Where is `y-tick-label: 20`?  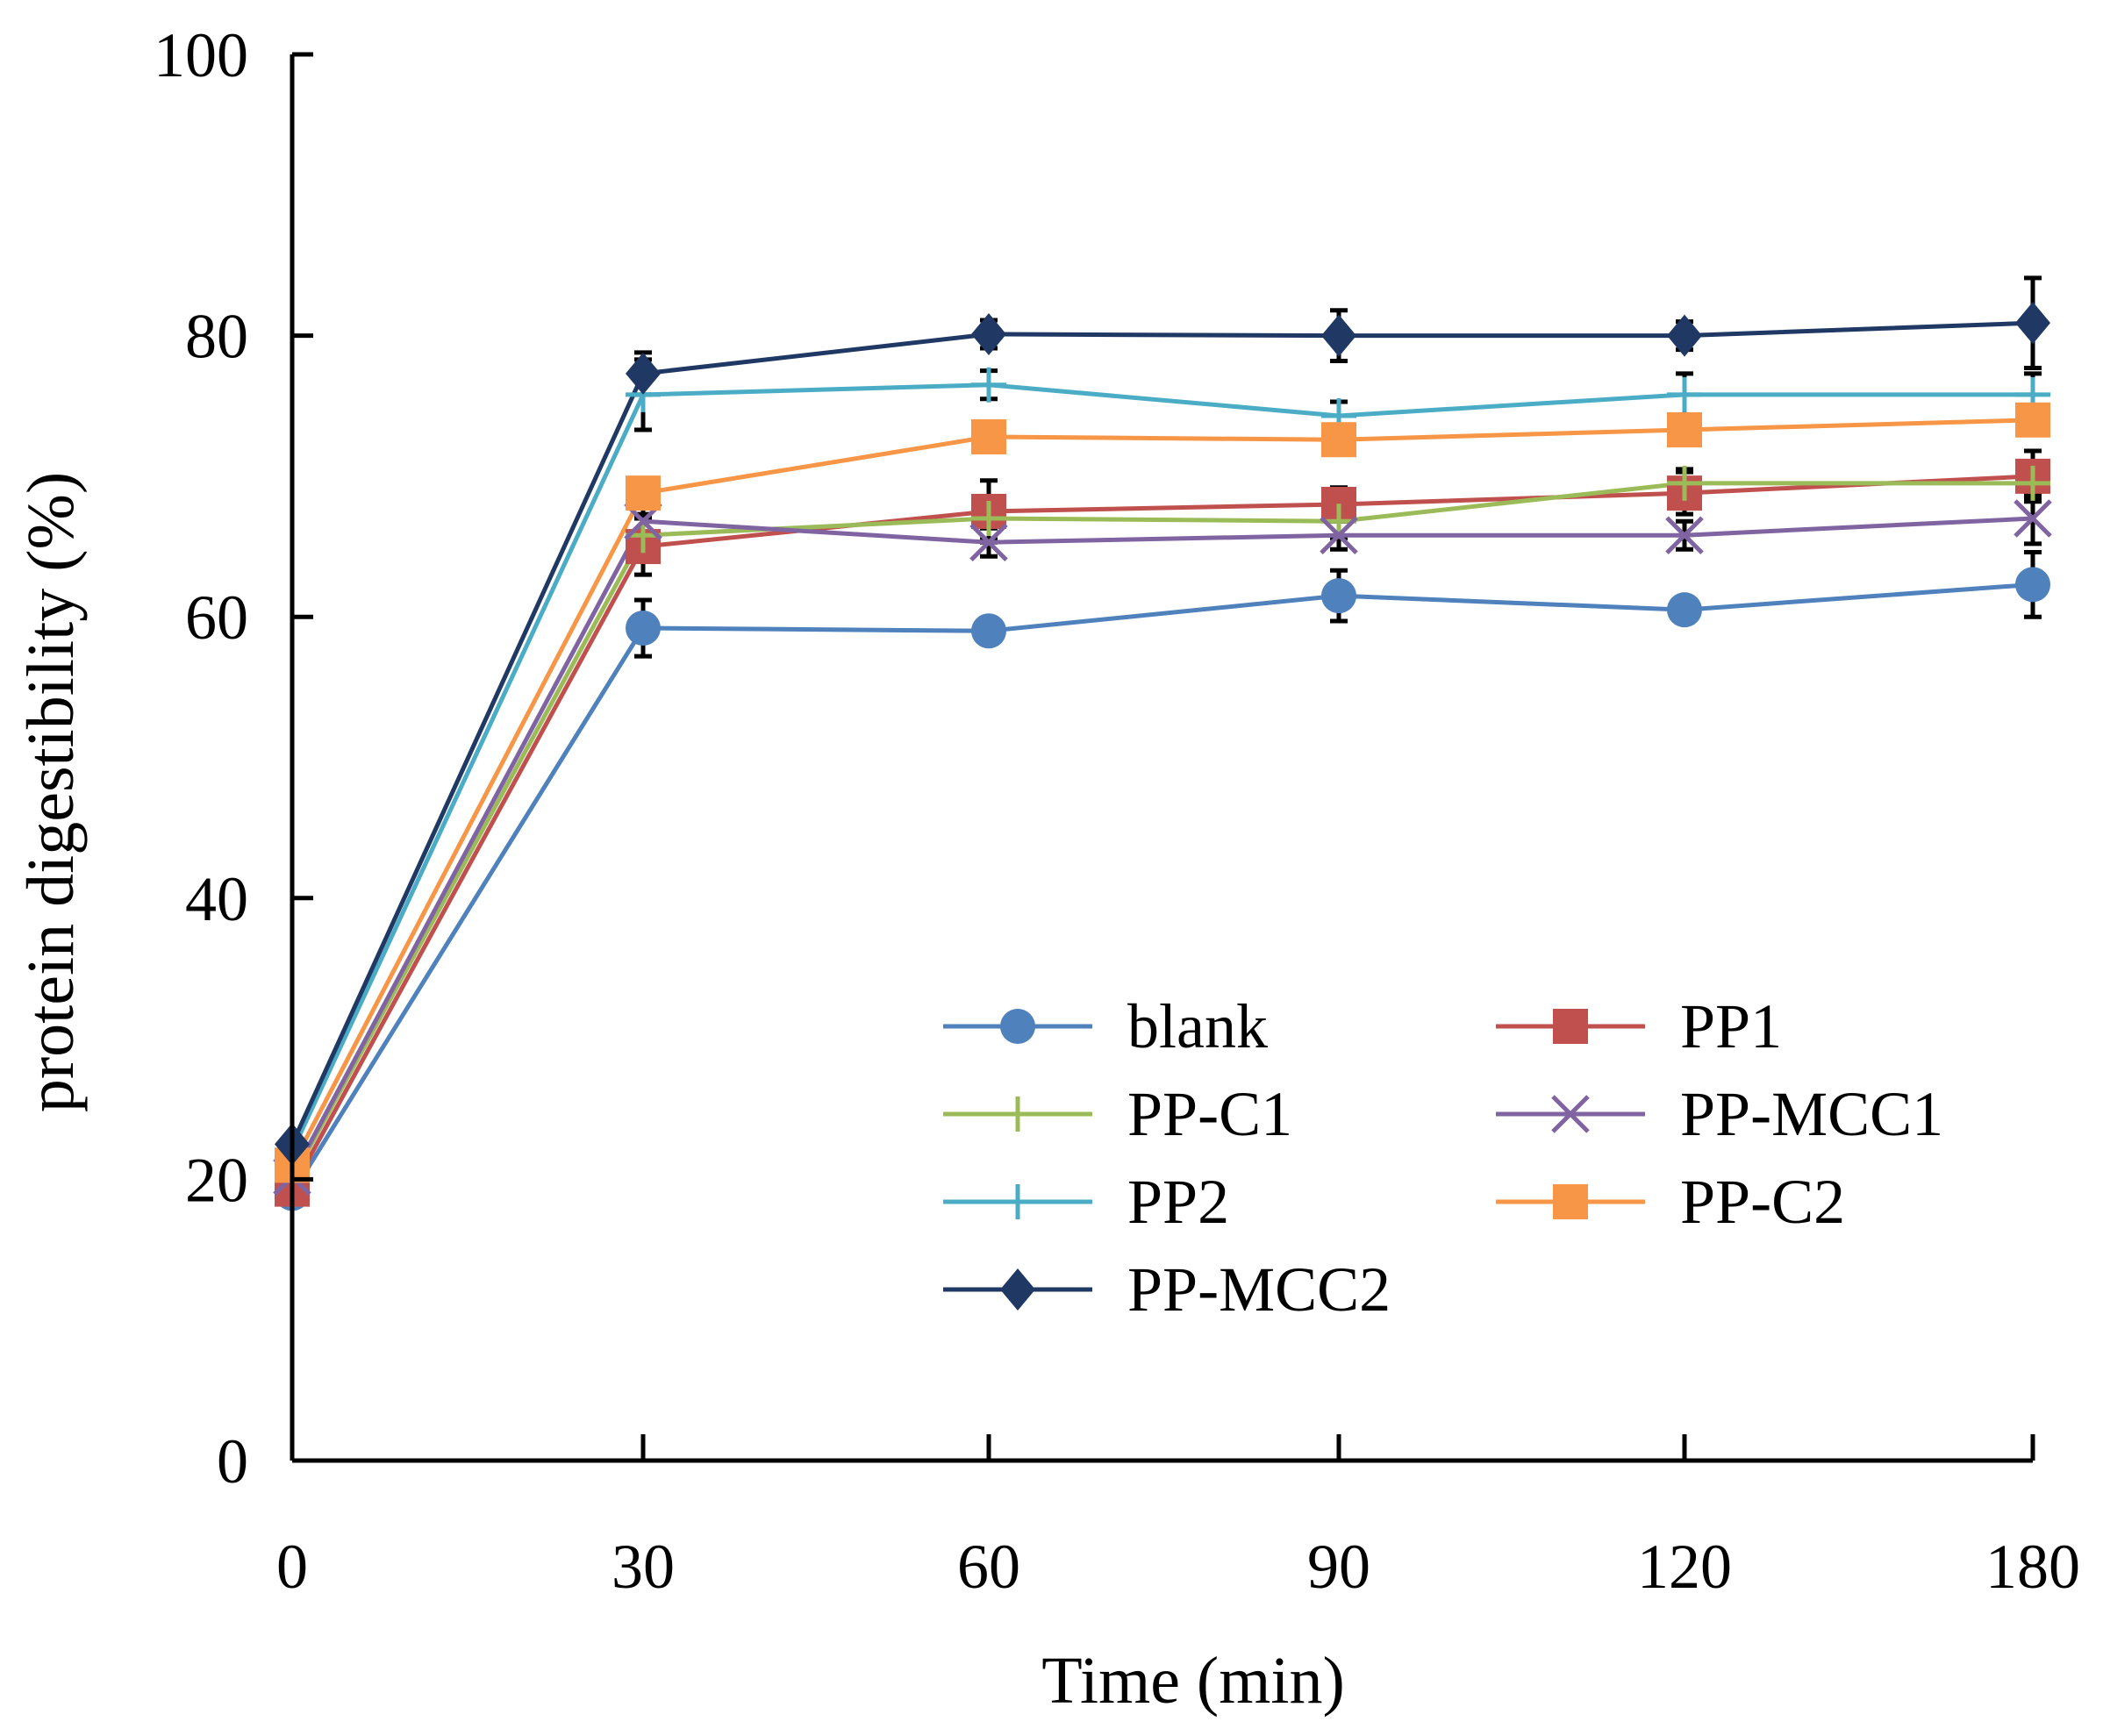 y-tick-label: 20 is located at coordinates (216, 1180).